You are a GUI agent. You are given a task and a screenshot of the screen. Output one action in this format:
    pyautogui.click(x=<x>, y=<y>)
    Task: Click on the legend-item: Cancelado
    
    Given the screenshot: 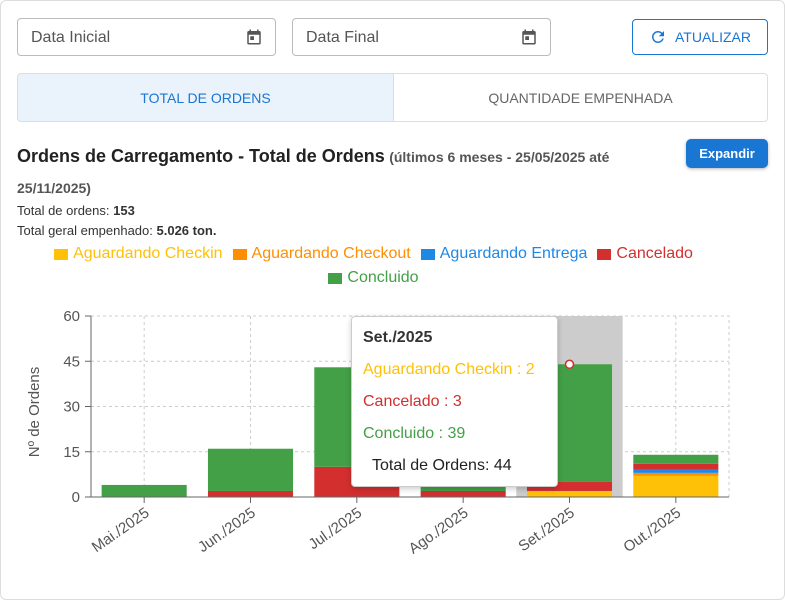 What is the action you would take?
    pyautogui.click(x=645, y=254)
    